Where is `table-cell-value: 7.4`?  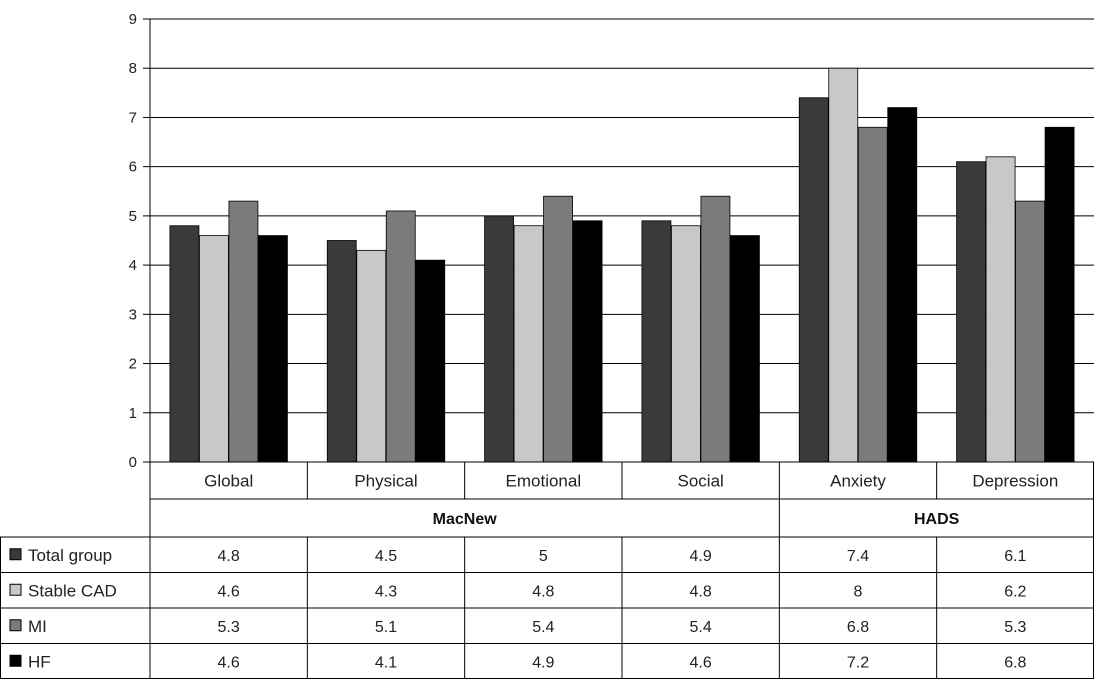 table-cell-value: 7.4 is located at coordinates (858, 556).